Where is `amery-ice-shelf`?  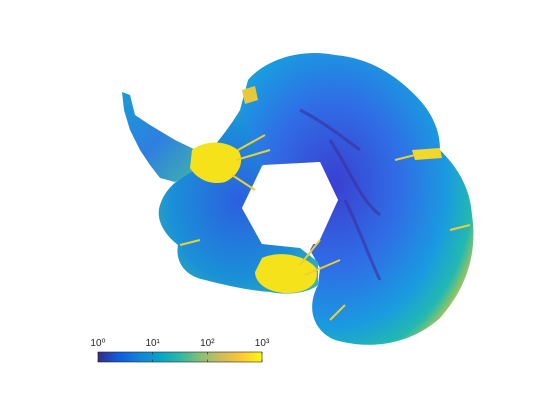
amery-ice-shelf is located at coordinates (427, 154).